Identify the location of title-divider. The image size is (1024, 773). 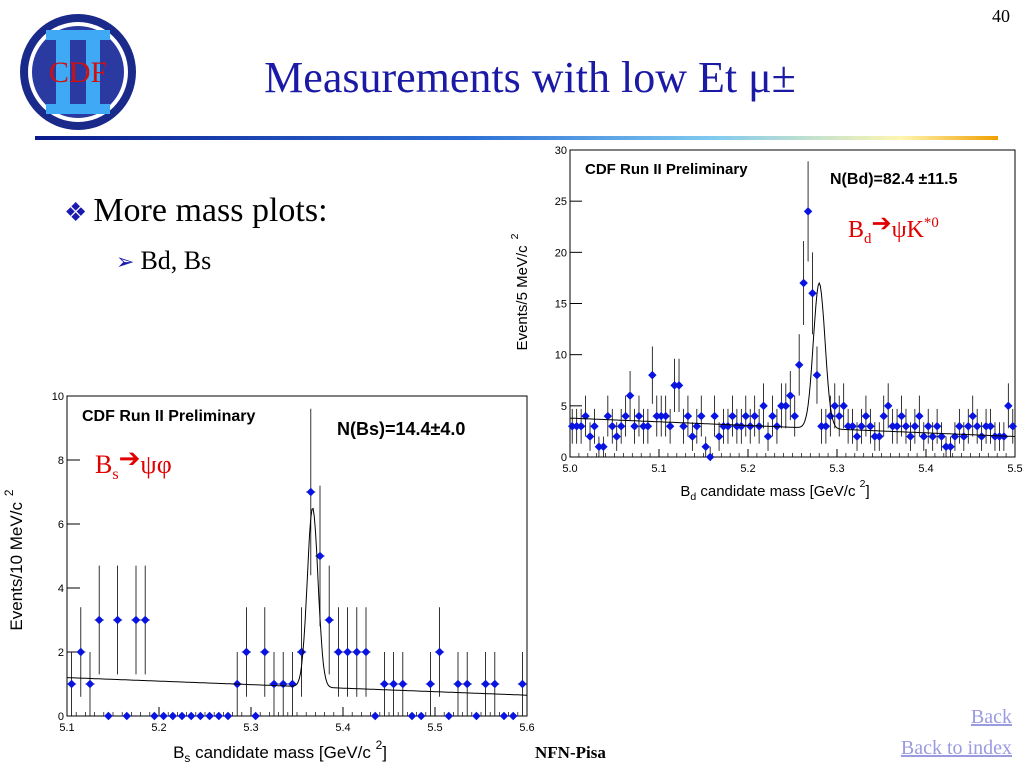
(516, 138).